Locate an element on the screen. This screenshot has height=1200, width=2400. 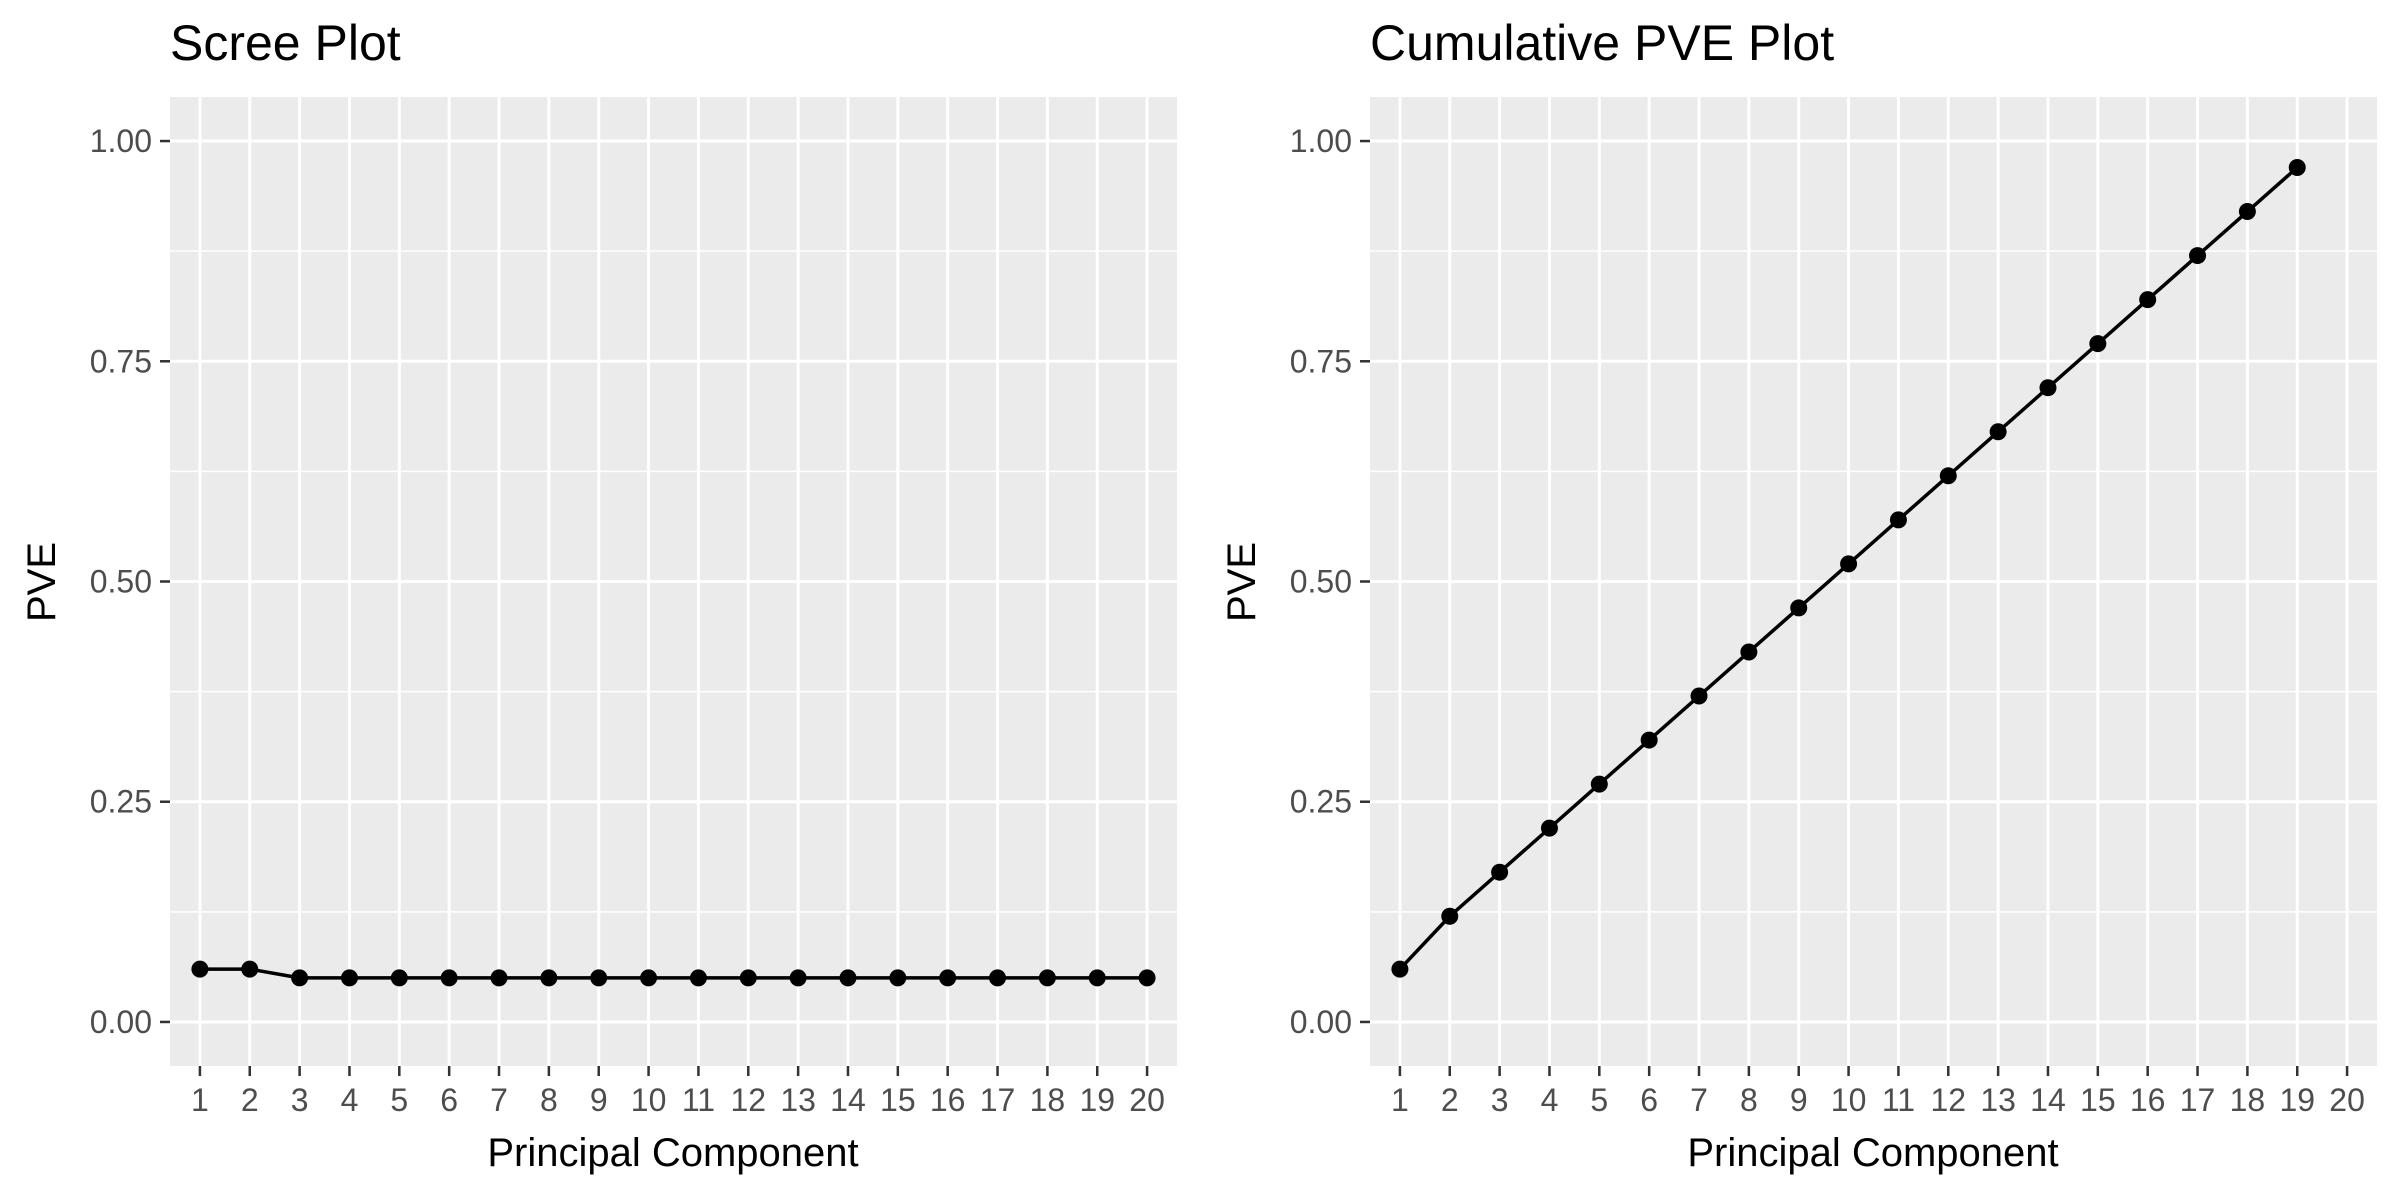
scree-plot-title: Scree Plot is located at coordinates (285, 43).